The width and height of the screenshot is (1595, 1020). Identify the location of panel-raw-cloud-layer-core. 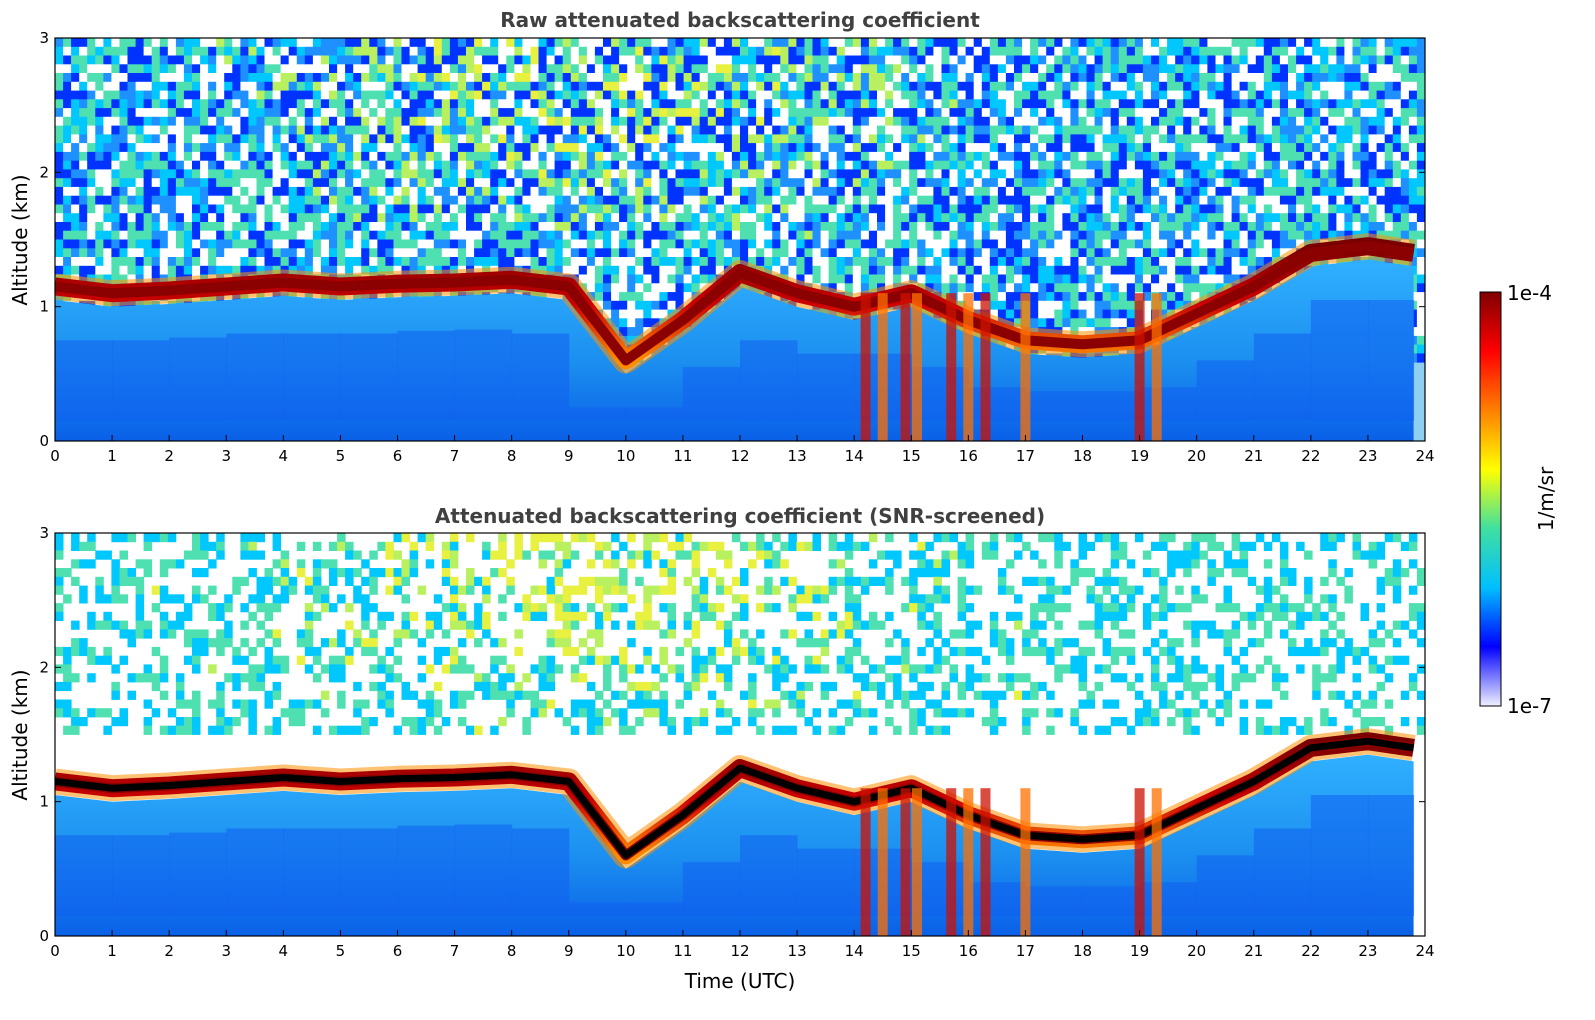
(735, 303).